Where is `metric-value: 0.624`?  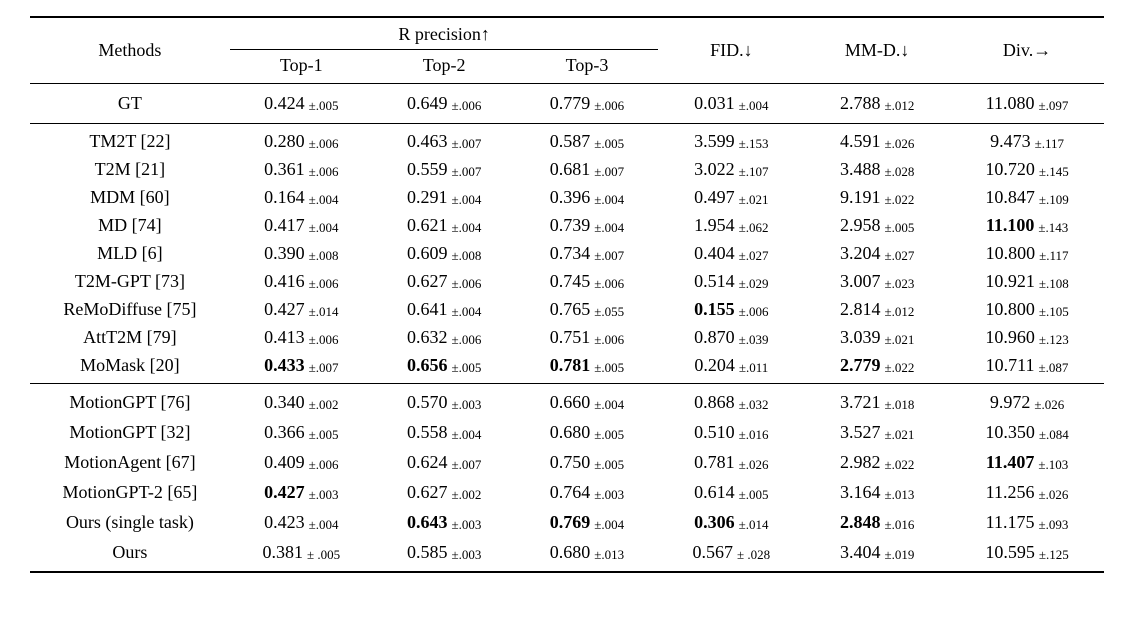
metric-value: 0.624 is located at coordinates (427, 462).